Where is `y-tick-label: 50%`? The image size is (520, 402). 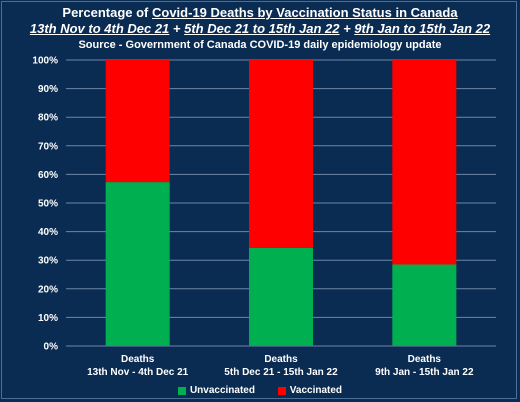
y-tick-label: 50% is located at coordinates (48, 204).